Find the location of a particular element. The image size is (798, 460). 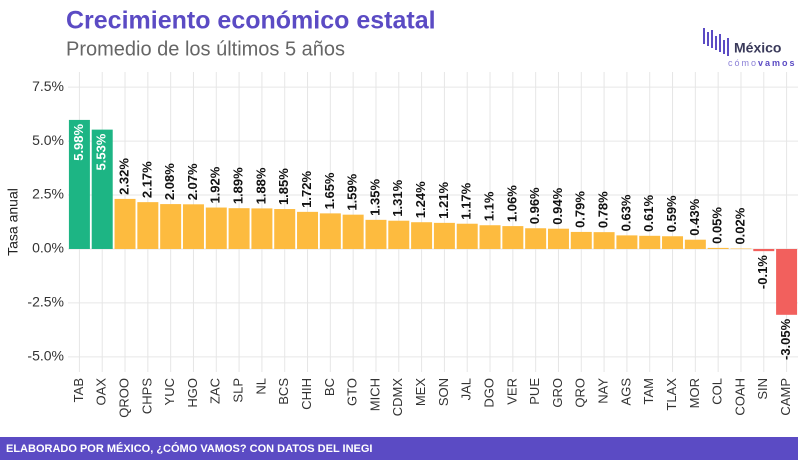

x-tick-label: BC is located at coordinates (329, 387).